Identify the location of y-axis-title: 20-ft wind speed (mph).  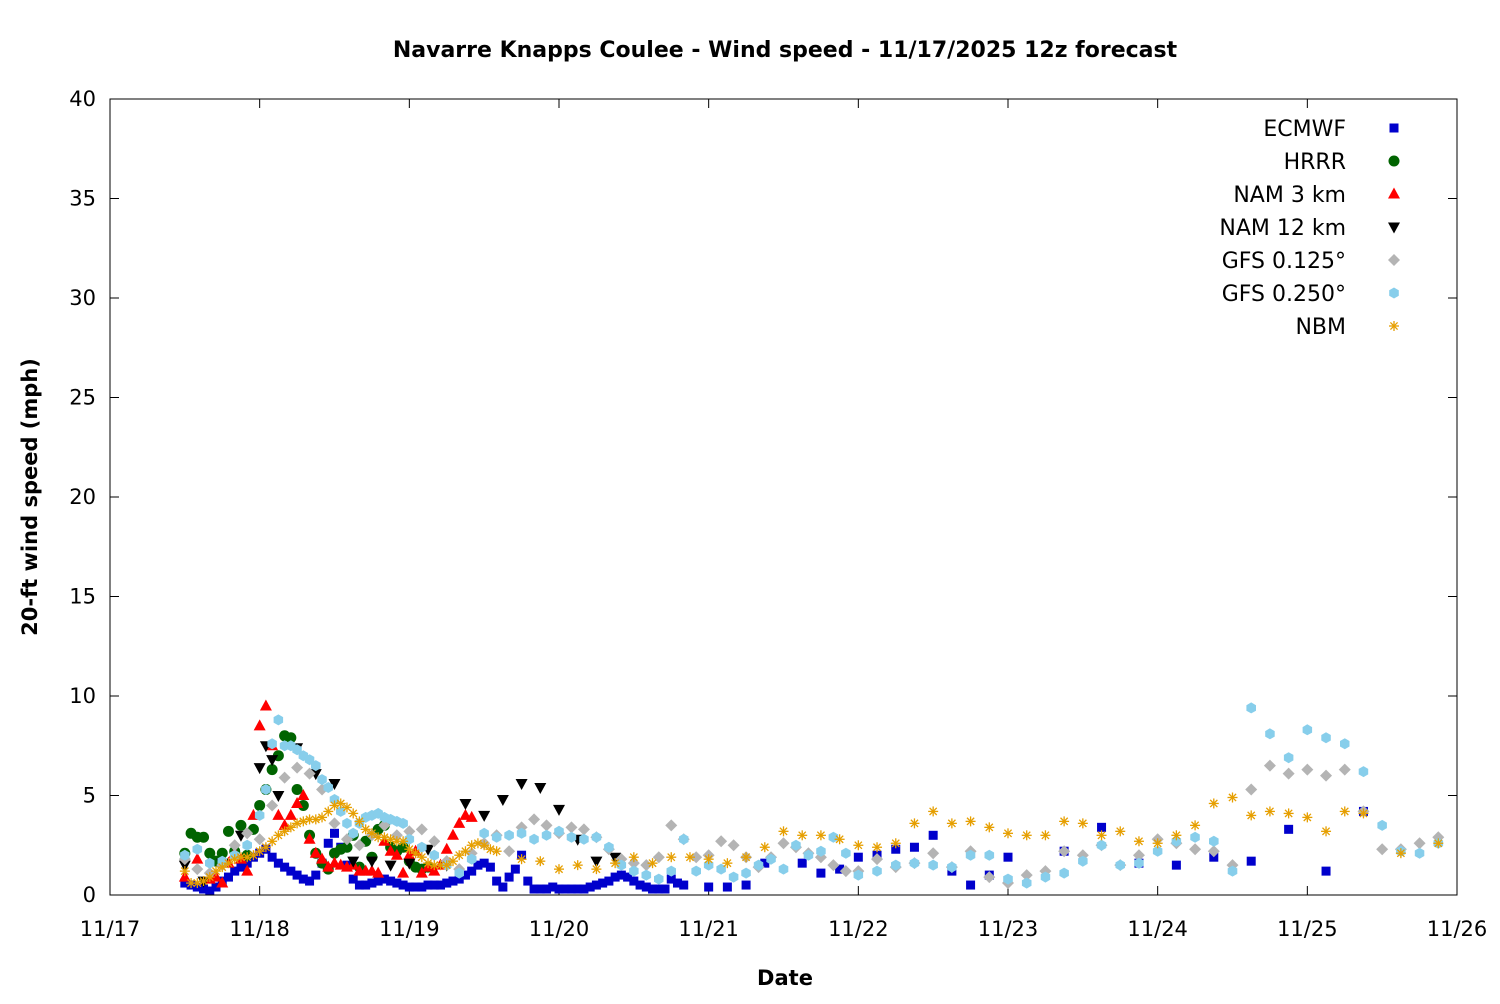
(30, 497).